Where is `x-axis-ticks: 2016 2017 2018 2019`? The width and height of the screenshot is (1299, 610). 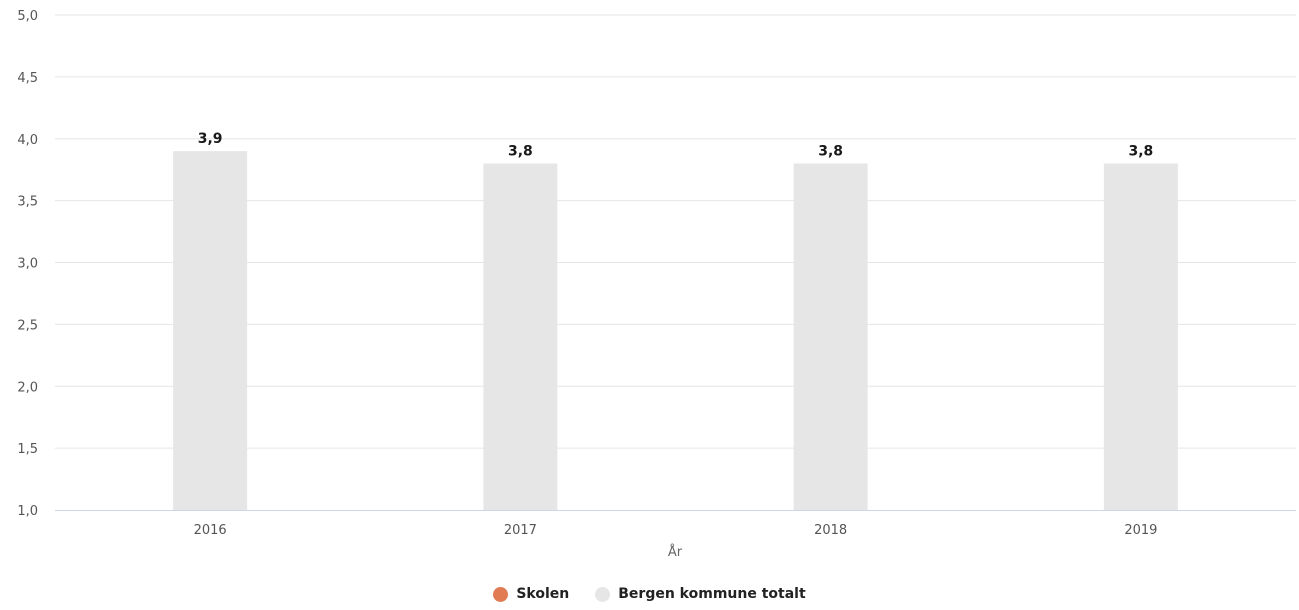 x-axis-ticks: 2016 2017 2018 2019 is located at coordinates (676, 530).